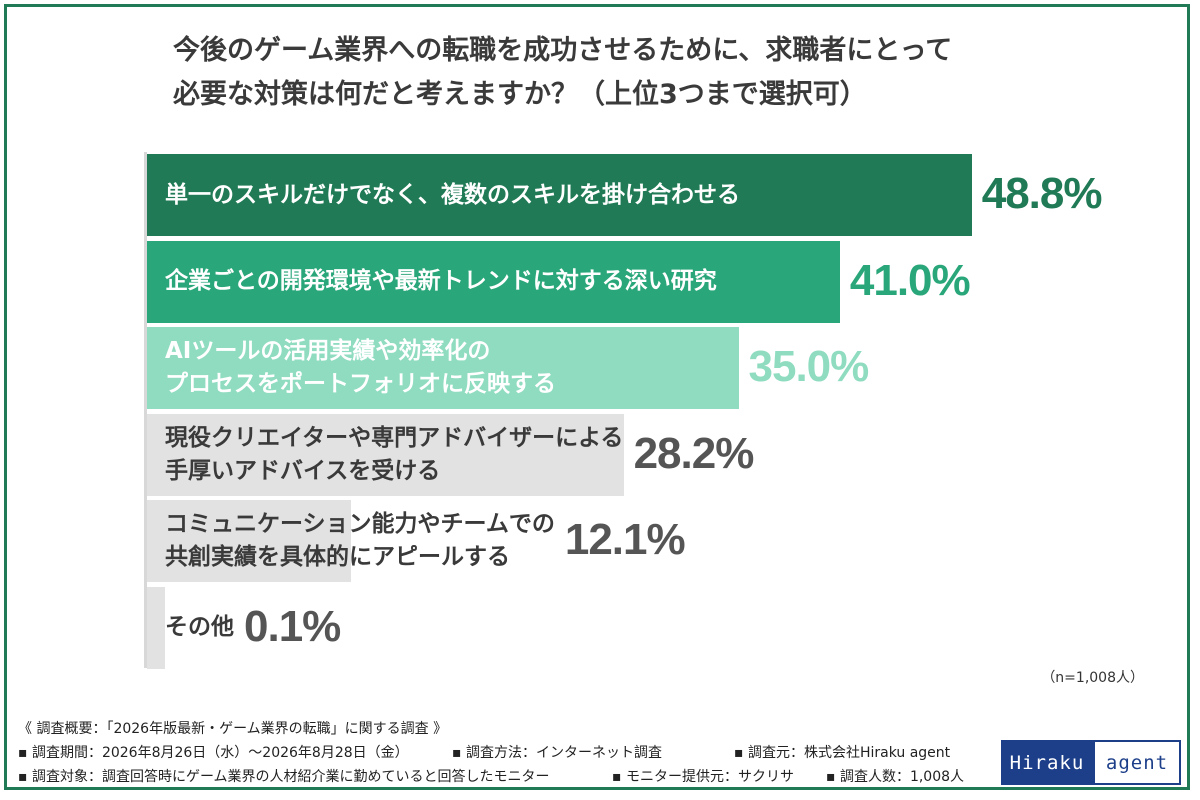 This screenshot has width=1200, height=800. I want to click on survey-method: ▪ 調査方法：インターネット調査, so click(557, 753).